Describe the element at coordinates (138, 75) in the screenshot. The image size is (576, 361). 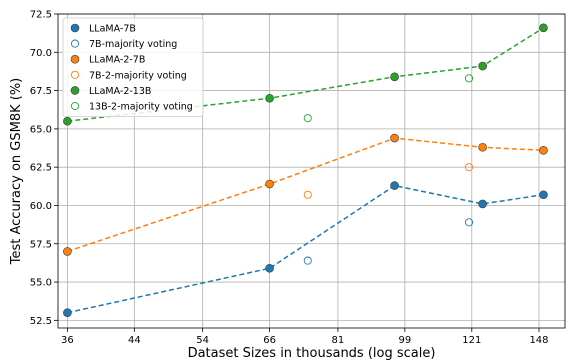
I see `legend-label: 7B-2-majority voting` at that location.